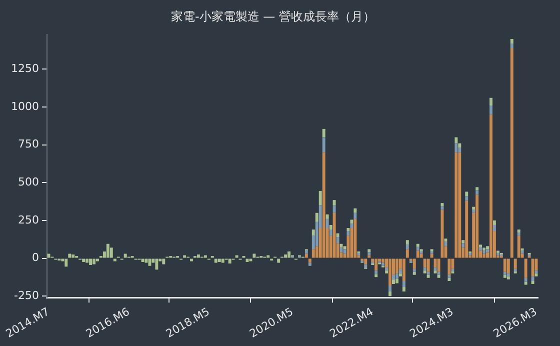  Describe the element at coordinates (24, 69) in the screenshot. I see `y-tick-label: 1250` at that location.